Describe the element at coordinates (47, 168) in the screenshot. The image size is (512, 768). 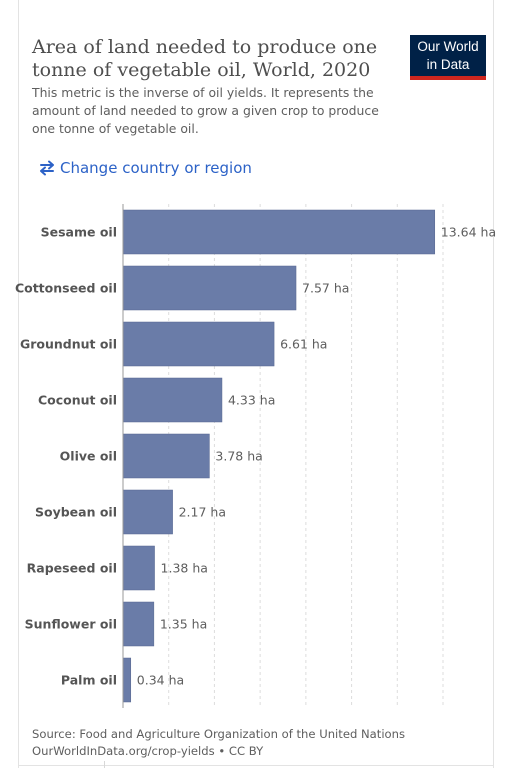
I see `swap-arrows-icon` at that location.